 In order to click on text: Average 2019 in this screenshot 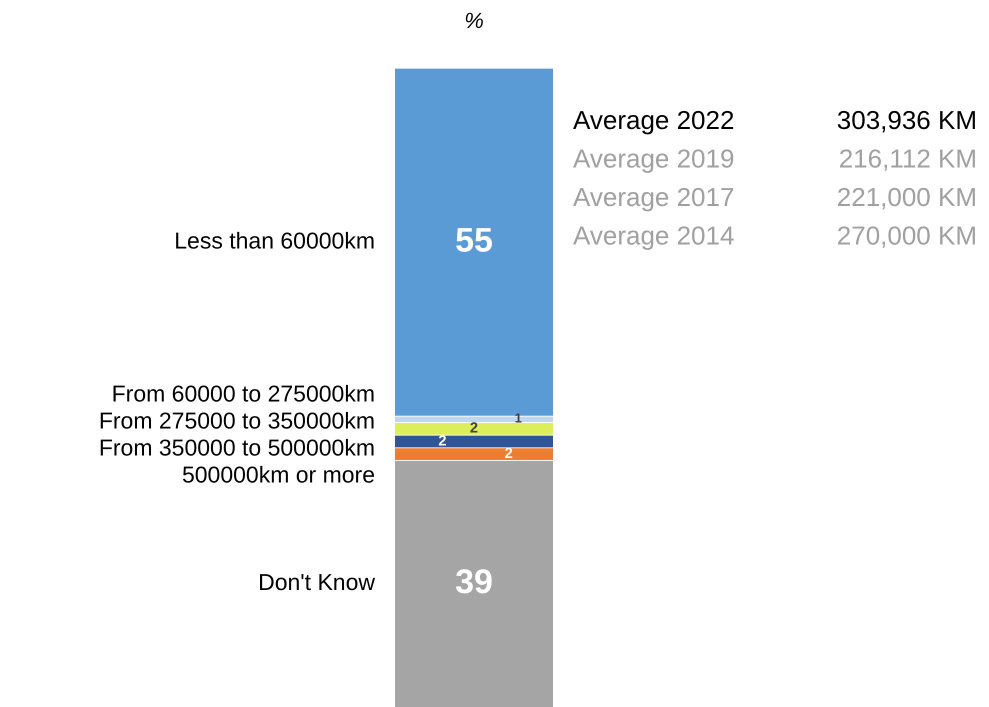, I will do `click(653, 159)`.